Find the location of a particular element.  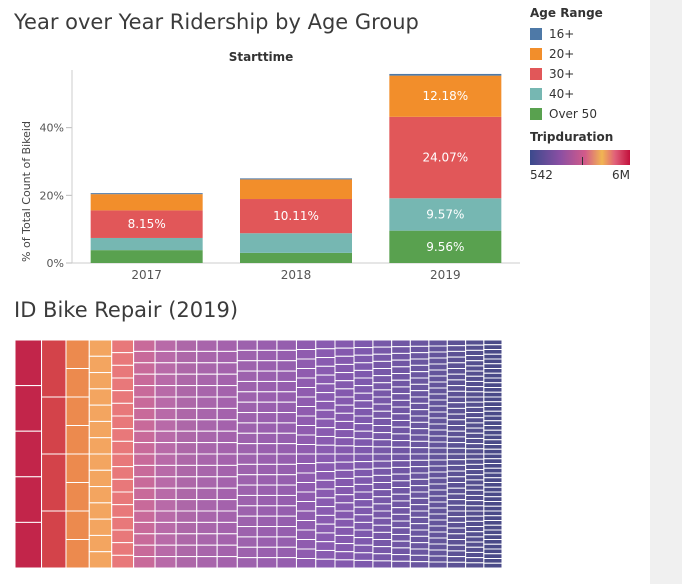

bar-segment is located at coordinates (445, 246).